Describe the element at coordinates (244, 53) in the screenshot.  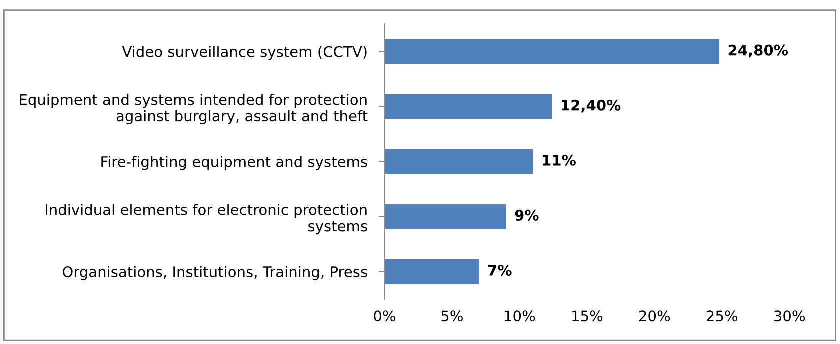
I see `y-tick-label: Video surveillance system (CCTV)` at that location.